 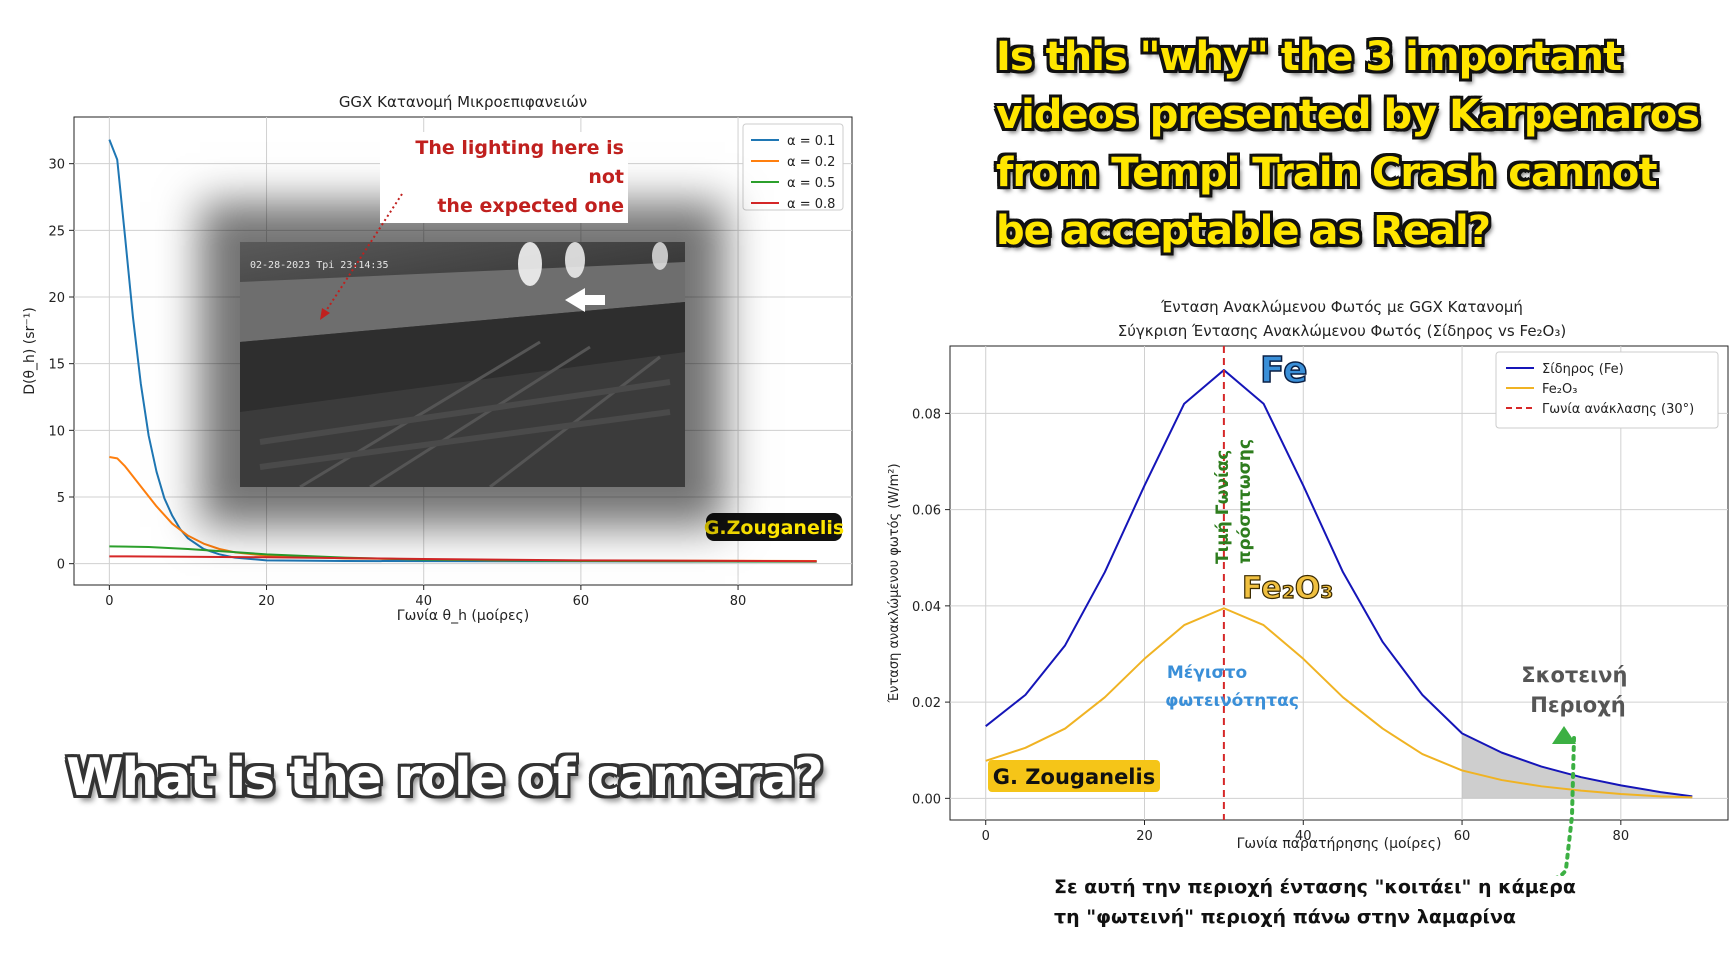 I want to click on dark-region-line: Σκοτεινή, so click(x=1574, y=675).